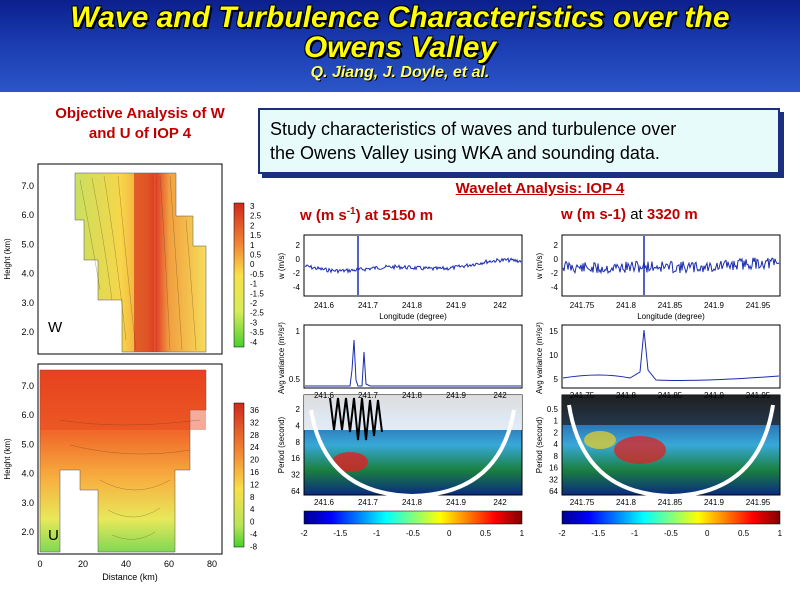  Describe the element at coordinates (257, 293) in the screenshot. I see `w-colorbar-label: -1.5` at that location.